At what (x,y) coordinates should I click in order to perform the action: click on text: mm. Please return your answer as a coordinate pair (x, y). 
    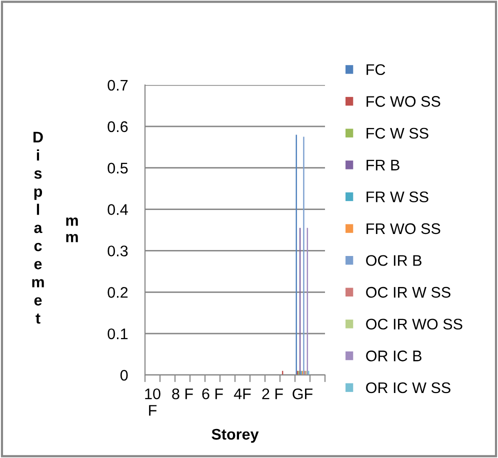
    Looking at the image, I should click on (72, 229).